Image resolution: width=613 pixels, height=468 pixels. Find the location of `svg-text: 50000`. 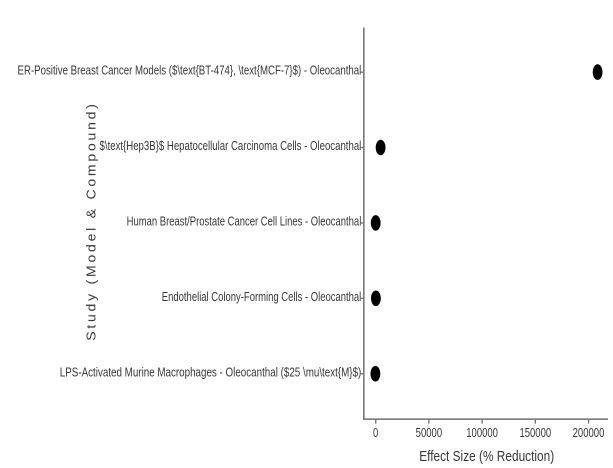

svg-text: 50000 is located at coordinates (429, 434).